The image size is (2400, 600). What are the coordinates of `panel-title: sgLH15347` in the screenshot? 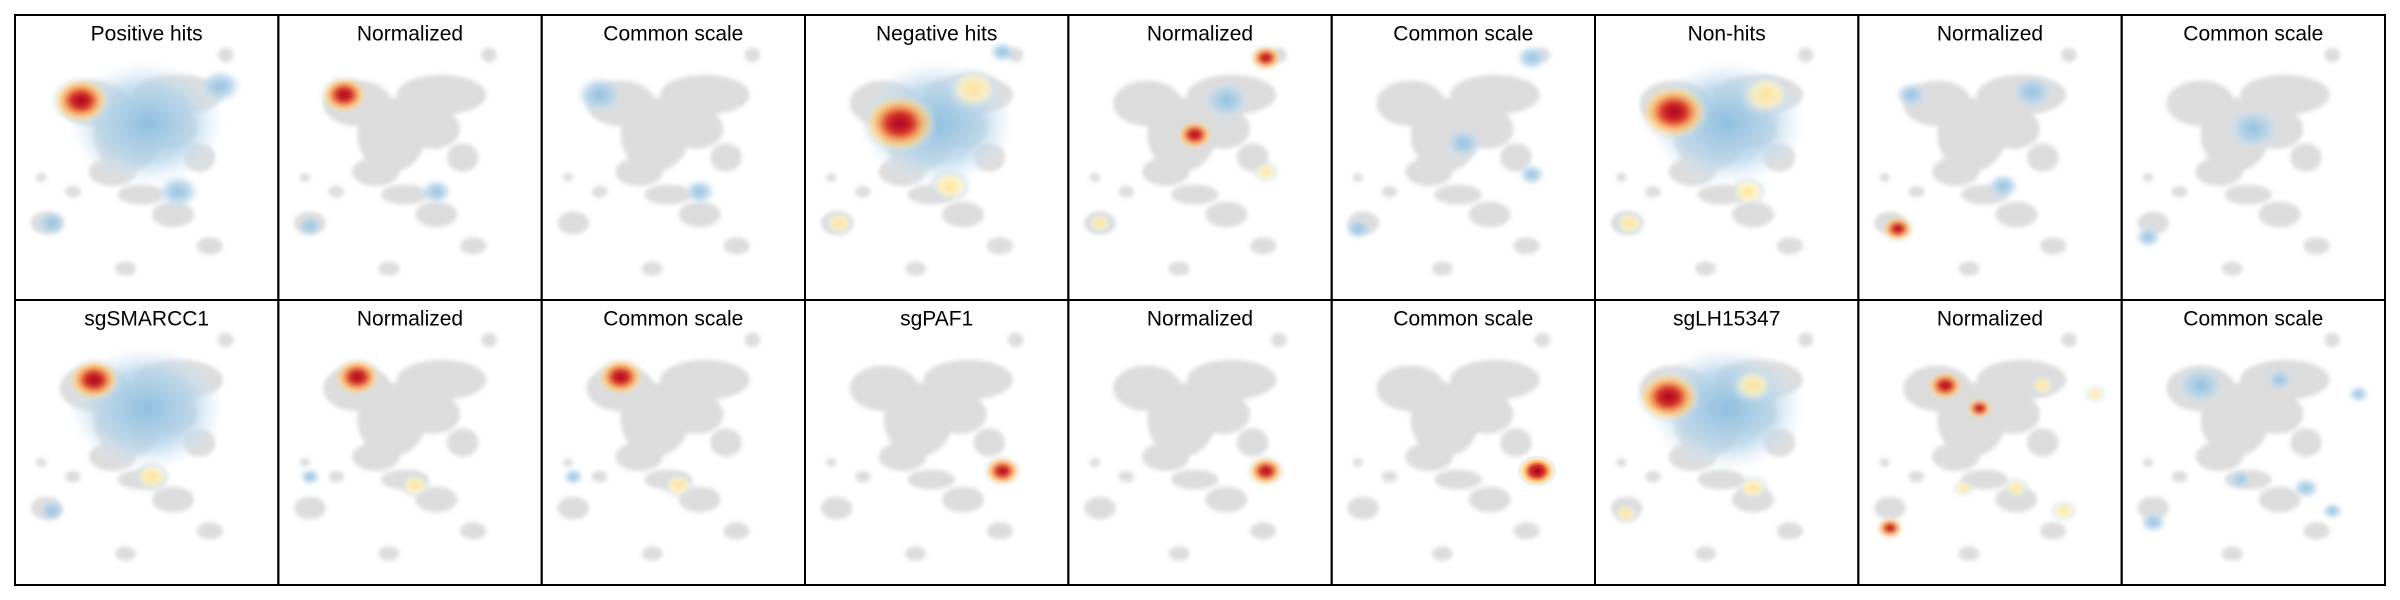 It's located at (1726, 319).